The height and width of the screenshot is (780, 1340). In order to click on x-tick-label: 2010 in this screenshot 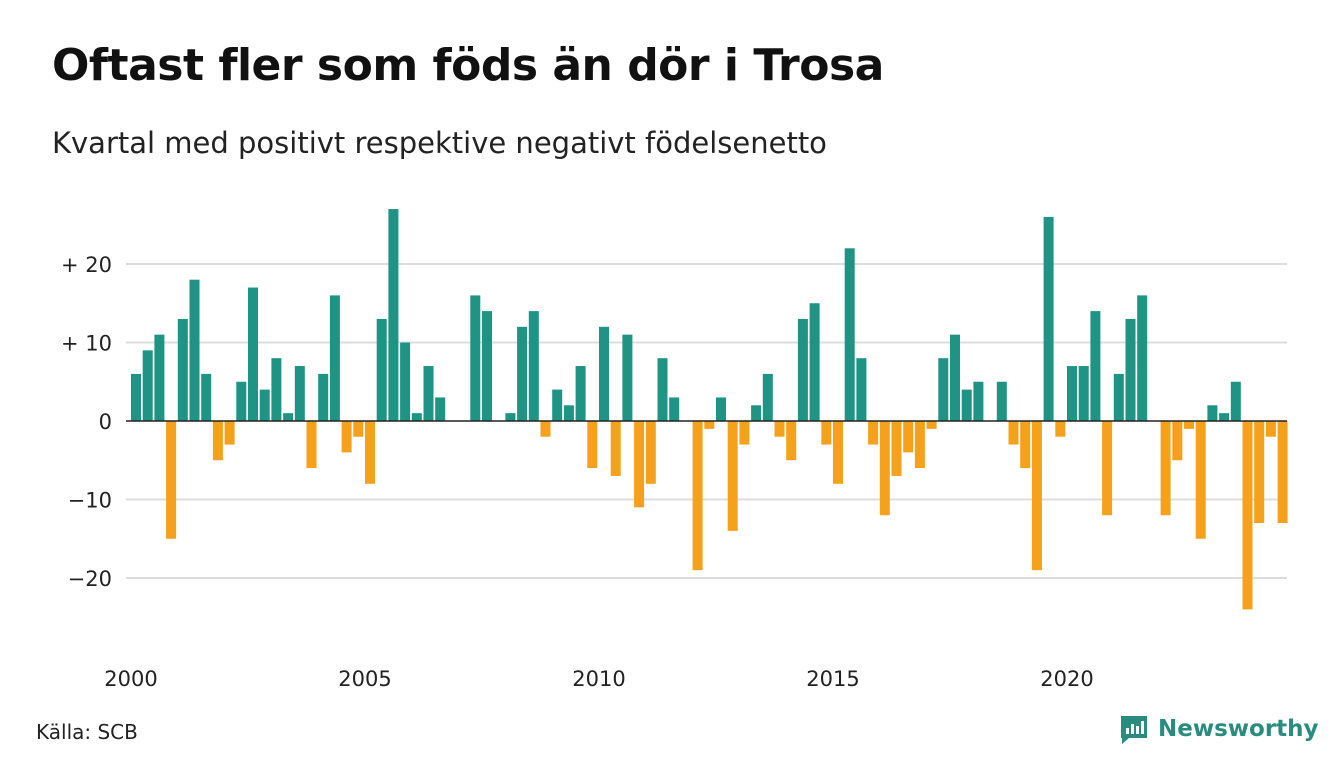, I will do `click(598, 679)`.